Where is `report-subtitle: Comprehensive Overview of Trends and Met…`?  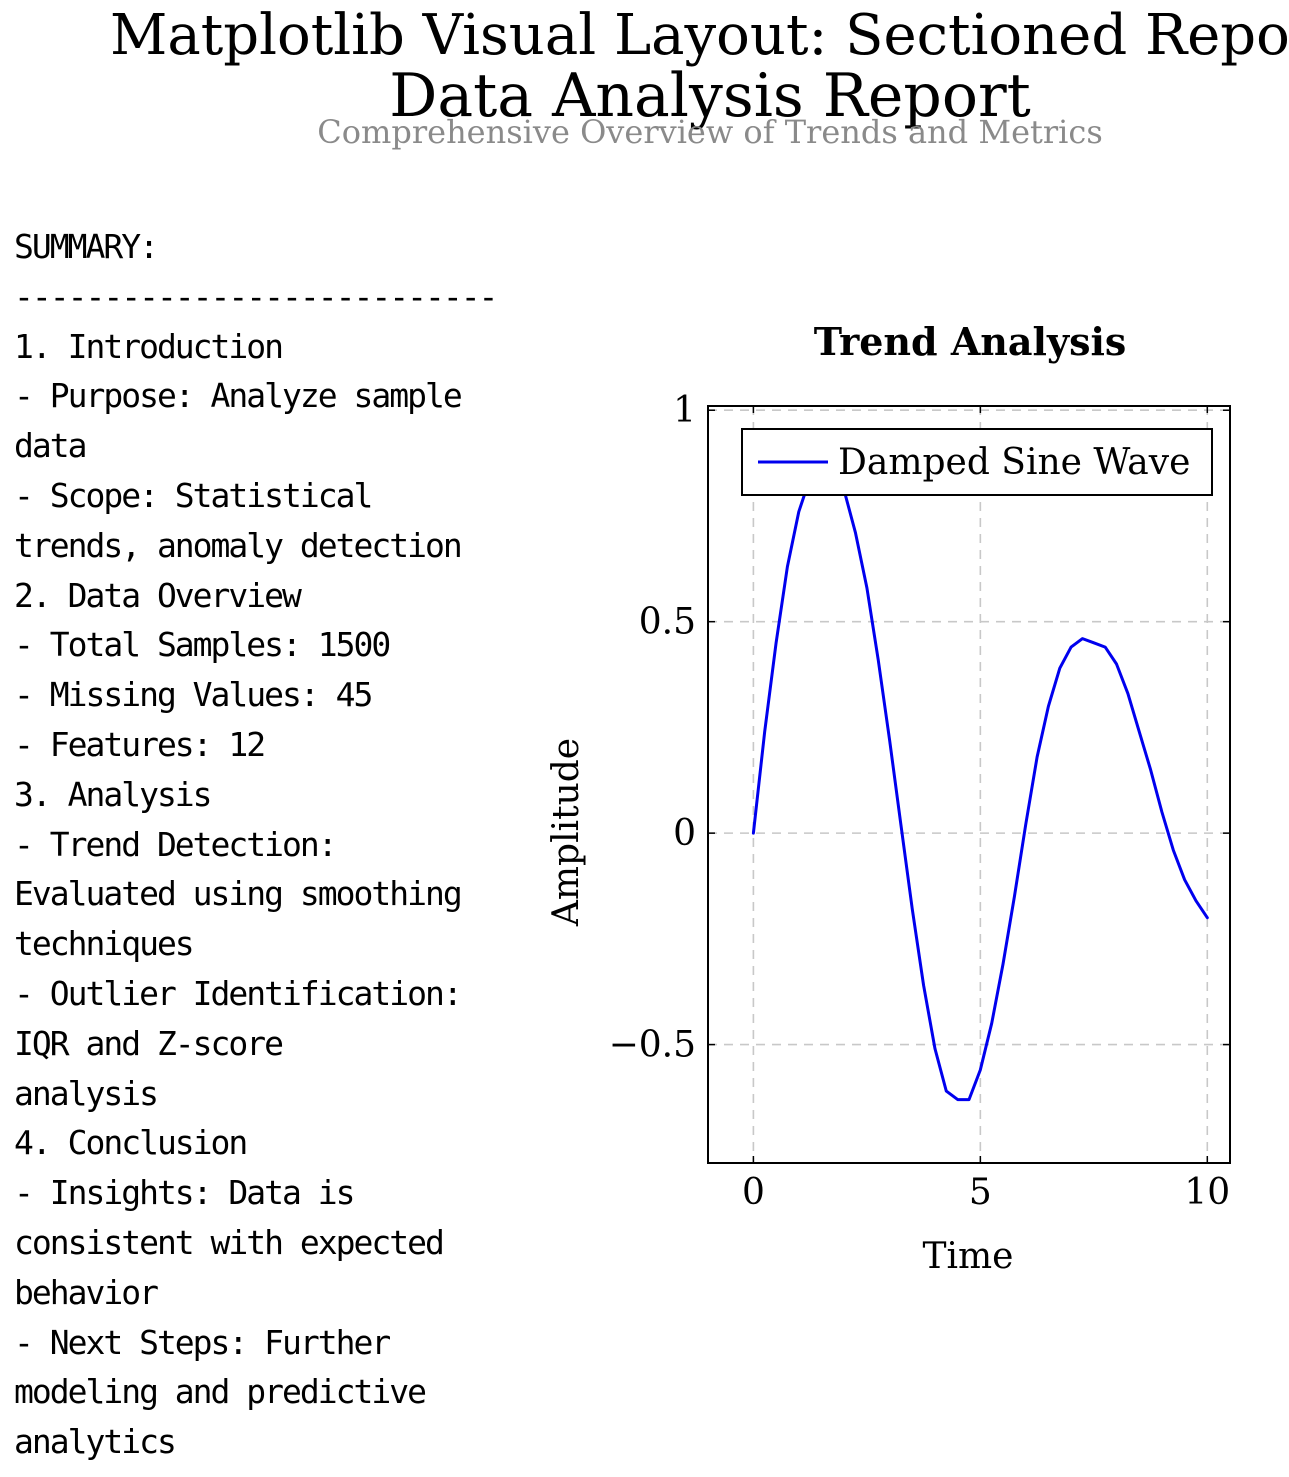 report-subtitle: Comprehensive Overview of Trends and Met… is located at coordinates (710, 132).